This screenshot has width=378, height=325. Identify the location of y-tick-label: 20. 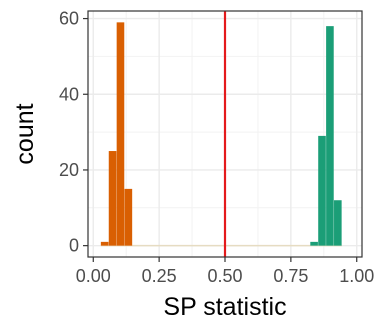
(69, 170).